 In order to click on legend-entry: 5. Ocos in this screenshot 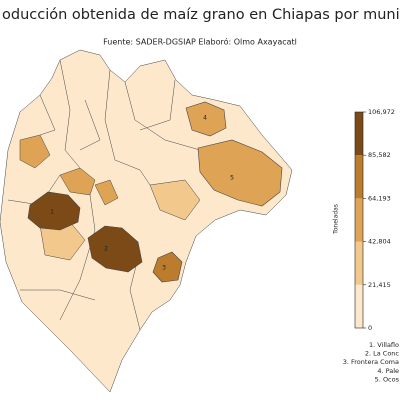, I will do `click(387, 379)`.